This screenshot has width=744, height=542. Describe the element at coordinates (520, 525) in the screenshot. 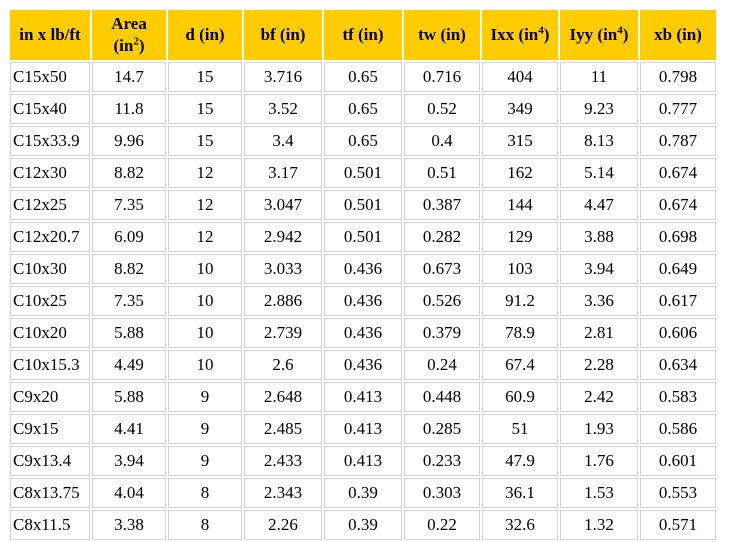

I see `cell-ixx: 32.6` at that location.